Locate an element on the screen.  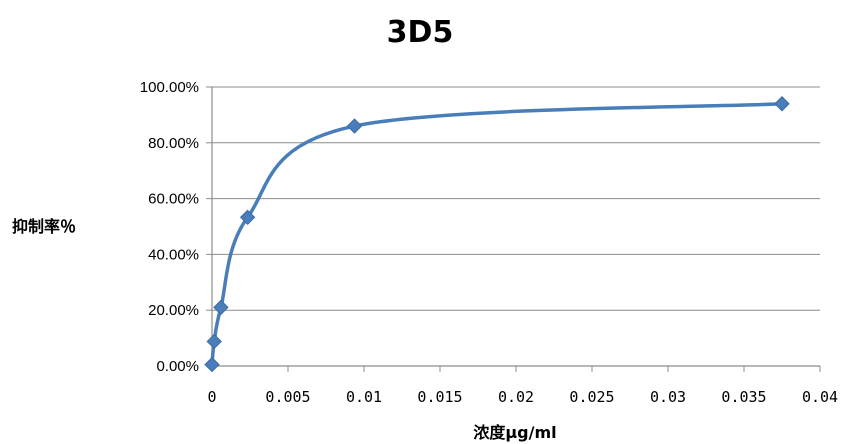
y-tick-label: 100.00% is located at coordinates (169, 87).